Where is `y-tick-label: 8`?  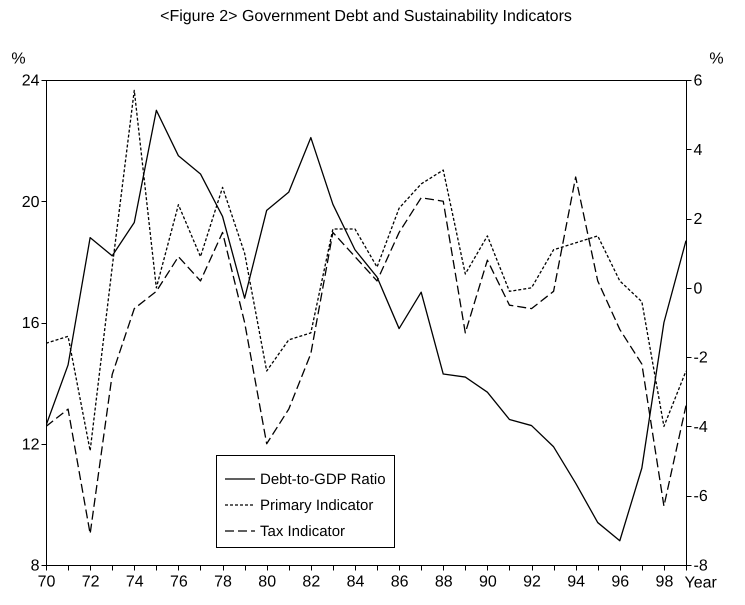 y-tick-label: 8 is located at coordinates (35, 566).